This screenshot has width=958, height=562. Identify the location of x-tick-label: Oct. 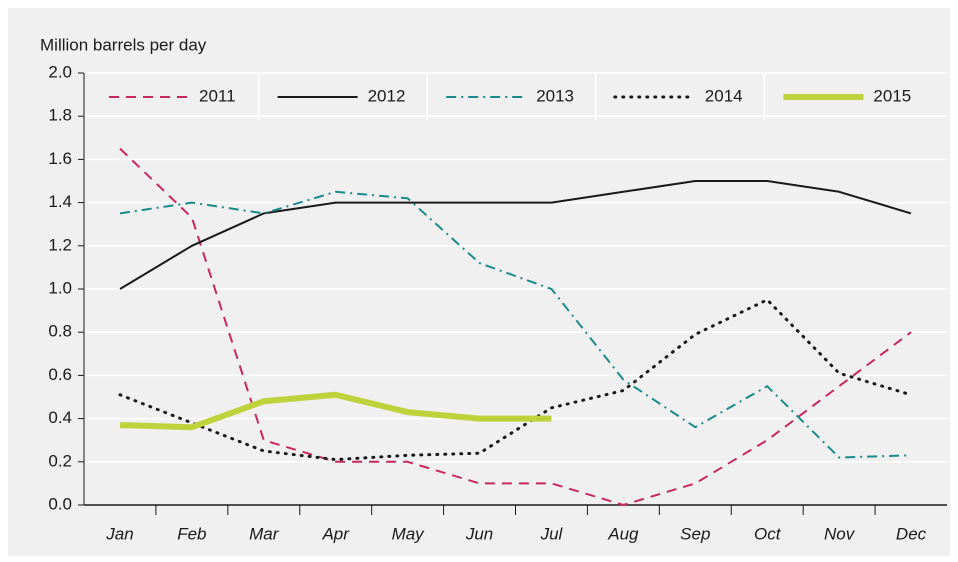
(768, 533).